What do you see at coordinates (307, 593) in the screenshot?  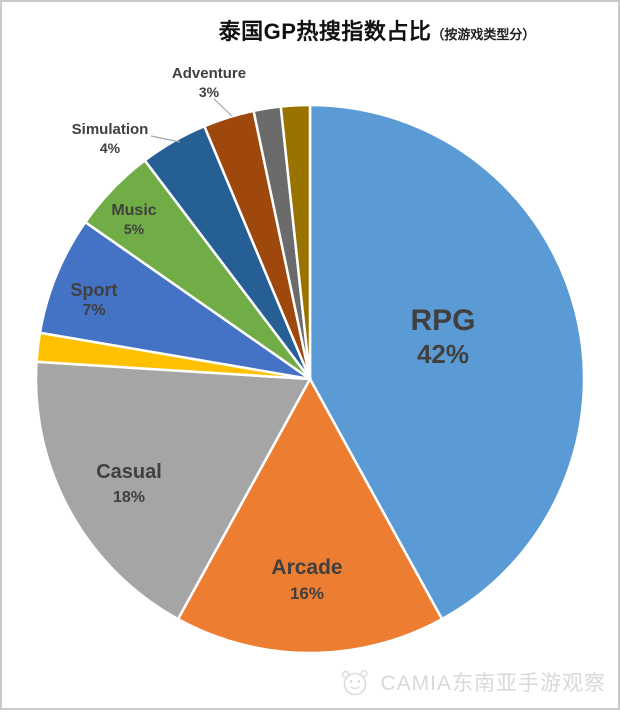 I see `label-arcade-pct: 16%` at bounding box center [307, 593].